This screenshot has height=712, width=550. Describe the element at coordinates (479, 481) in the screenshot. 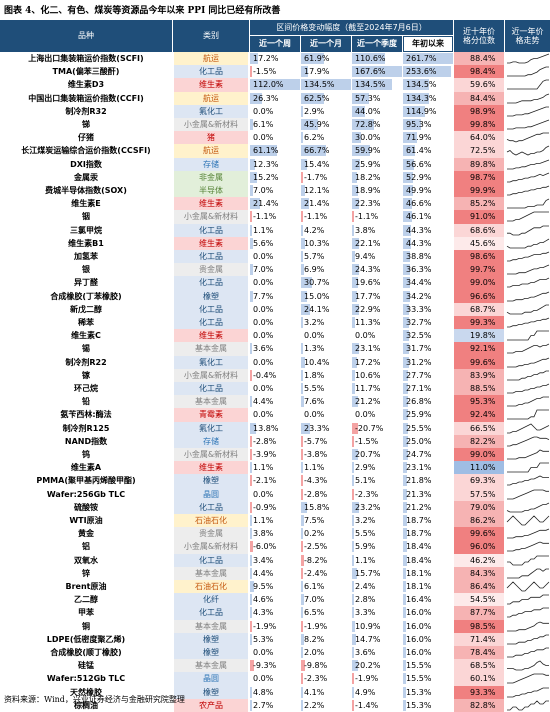

I see `percentile-value: 69.3%` at that location.